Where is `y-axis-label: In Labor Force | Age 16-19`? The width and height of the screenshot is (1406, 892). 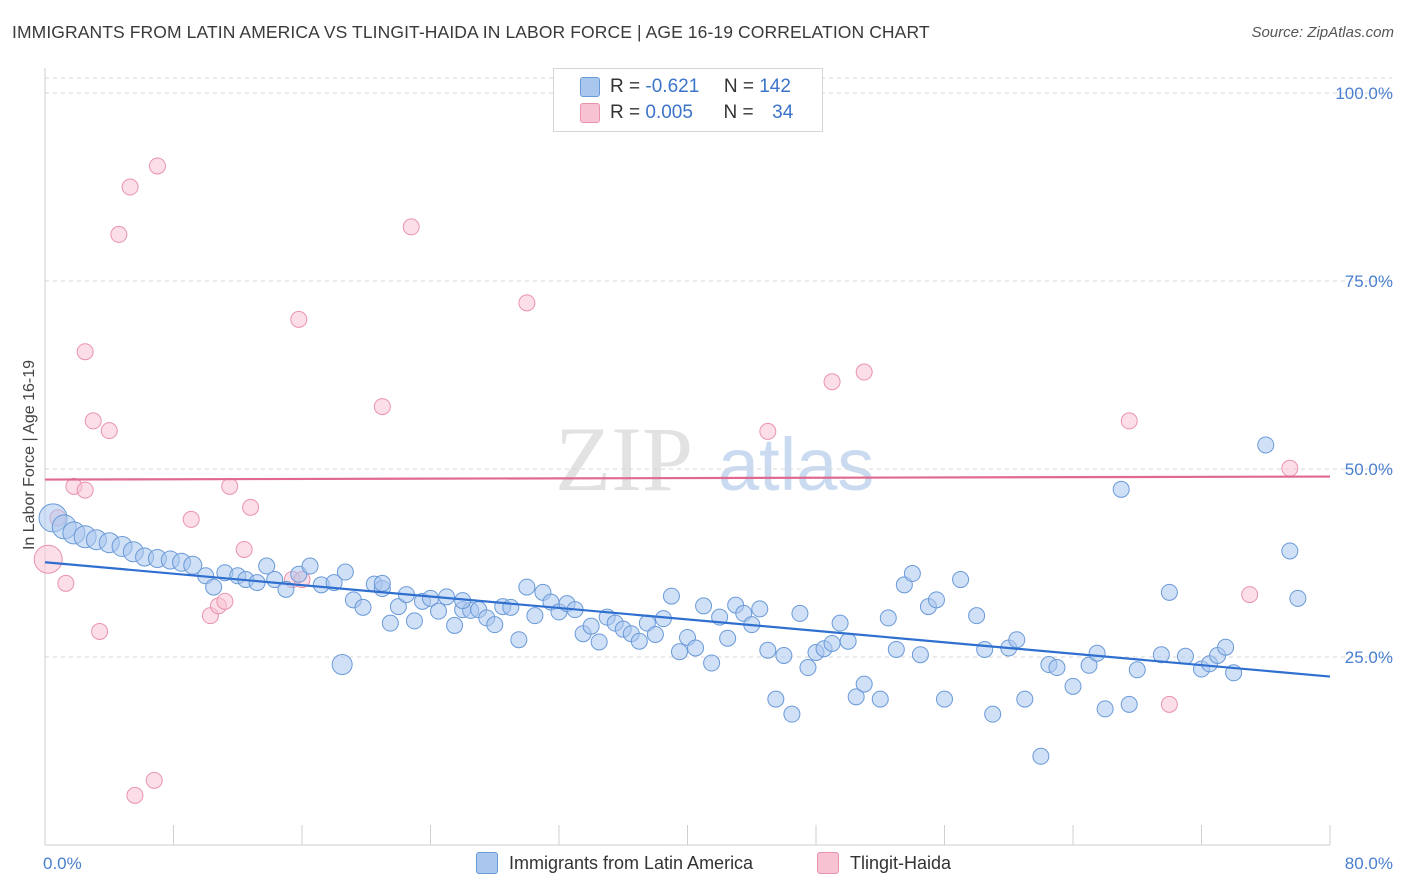
y-axis-label: In Labor Force | Age 16-19 is located at coordinates (29, 455).